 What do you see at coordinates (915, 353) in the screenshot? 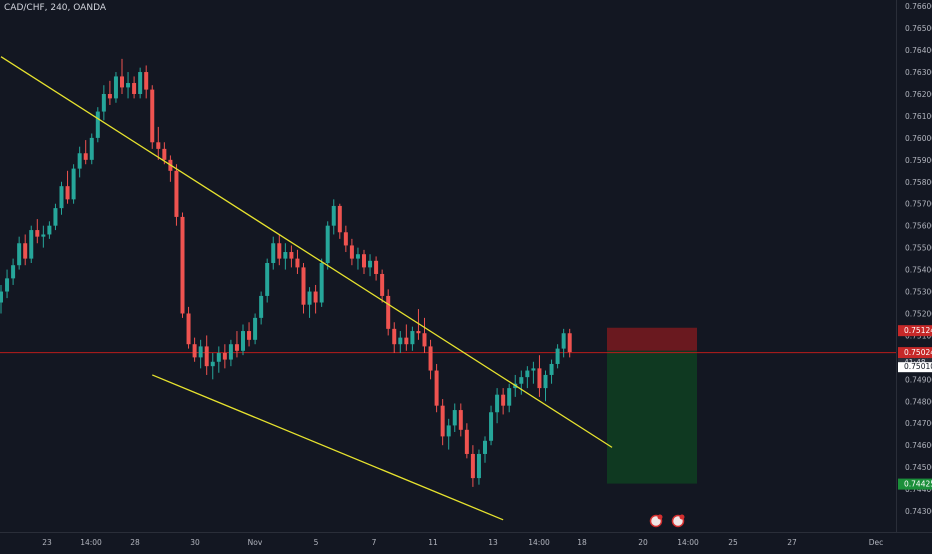
I see `current-price-label-bg` at bounding box center [915, 353].